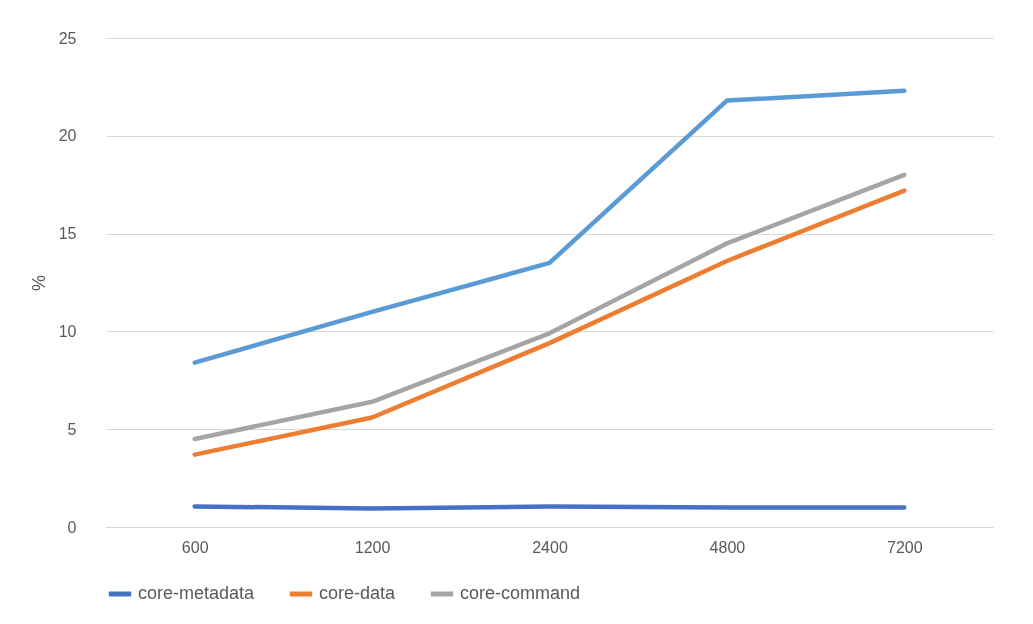  Describe the element at coordinates (67, 136) in the screenshot. I see `y-tick-label: 20` at that location.